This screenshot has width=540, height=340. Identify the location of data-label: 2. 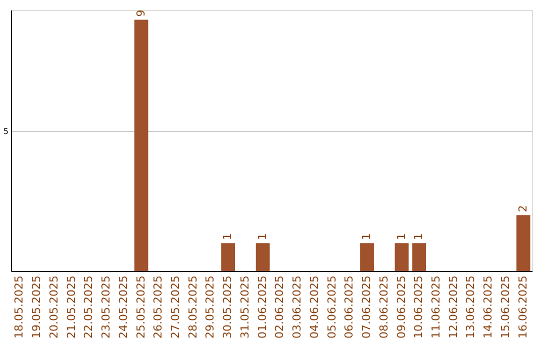
(523, 208).